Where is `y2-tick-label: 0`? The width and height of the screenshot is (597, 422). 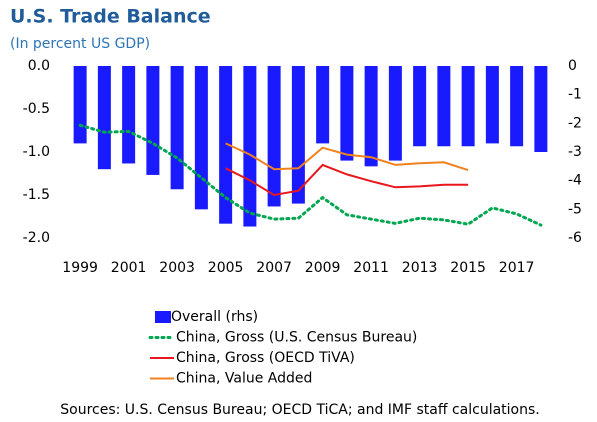
y2-tick-label: 0 is located at coordinates (572, 66).